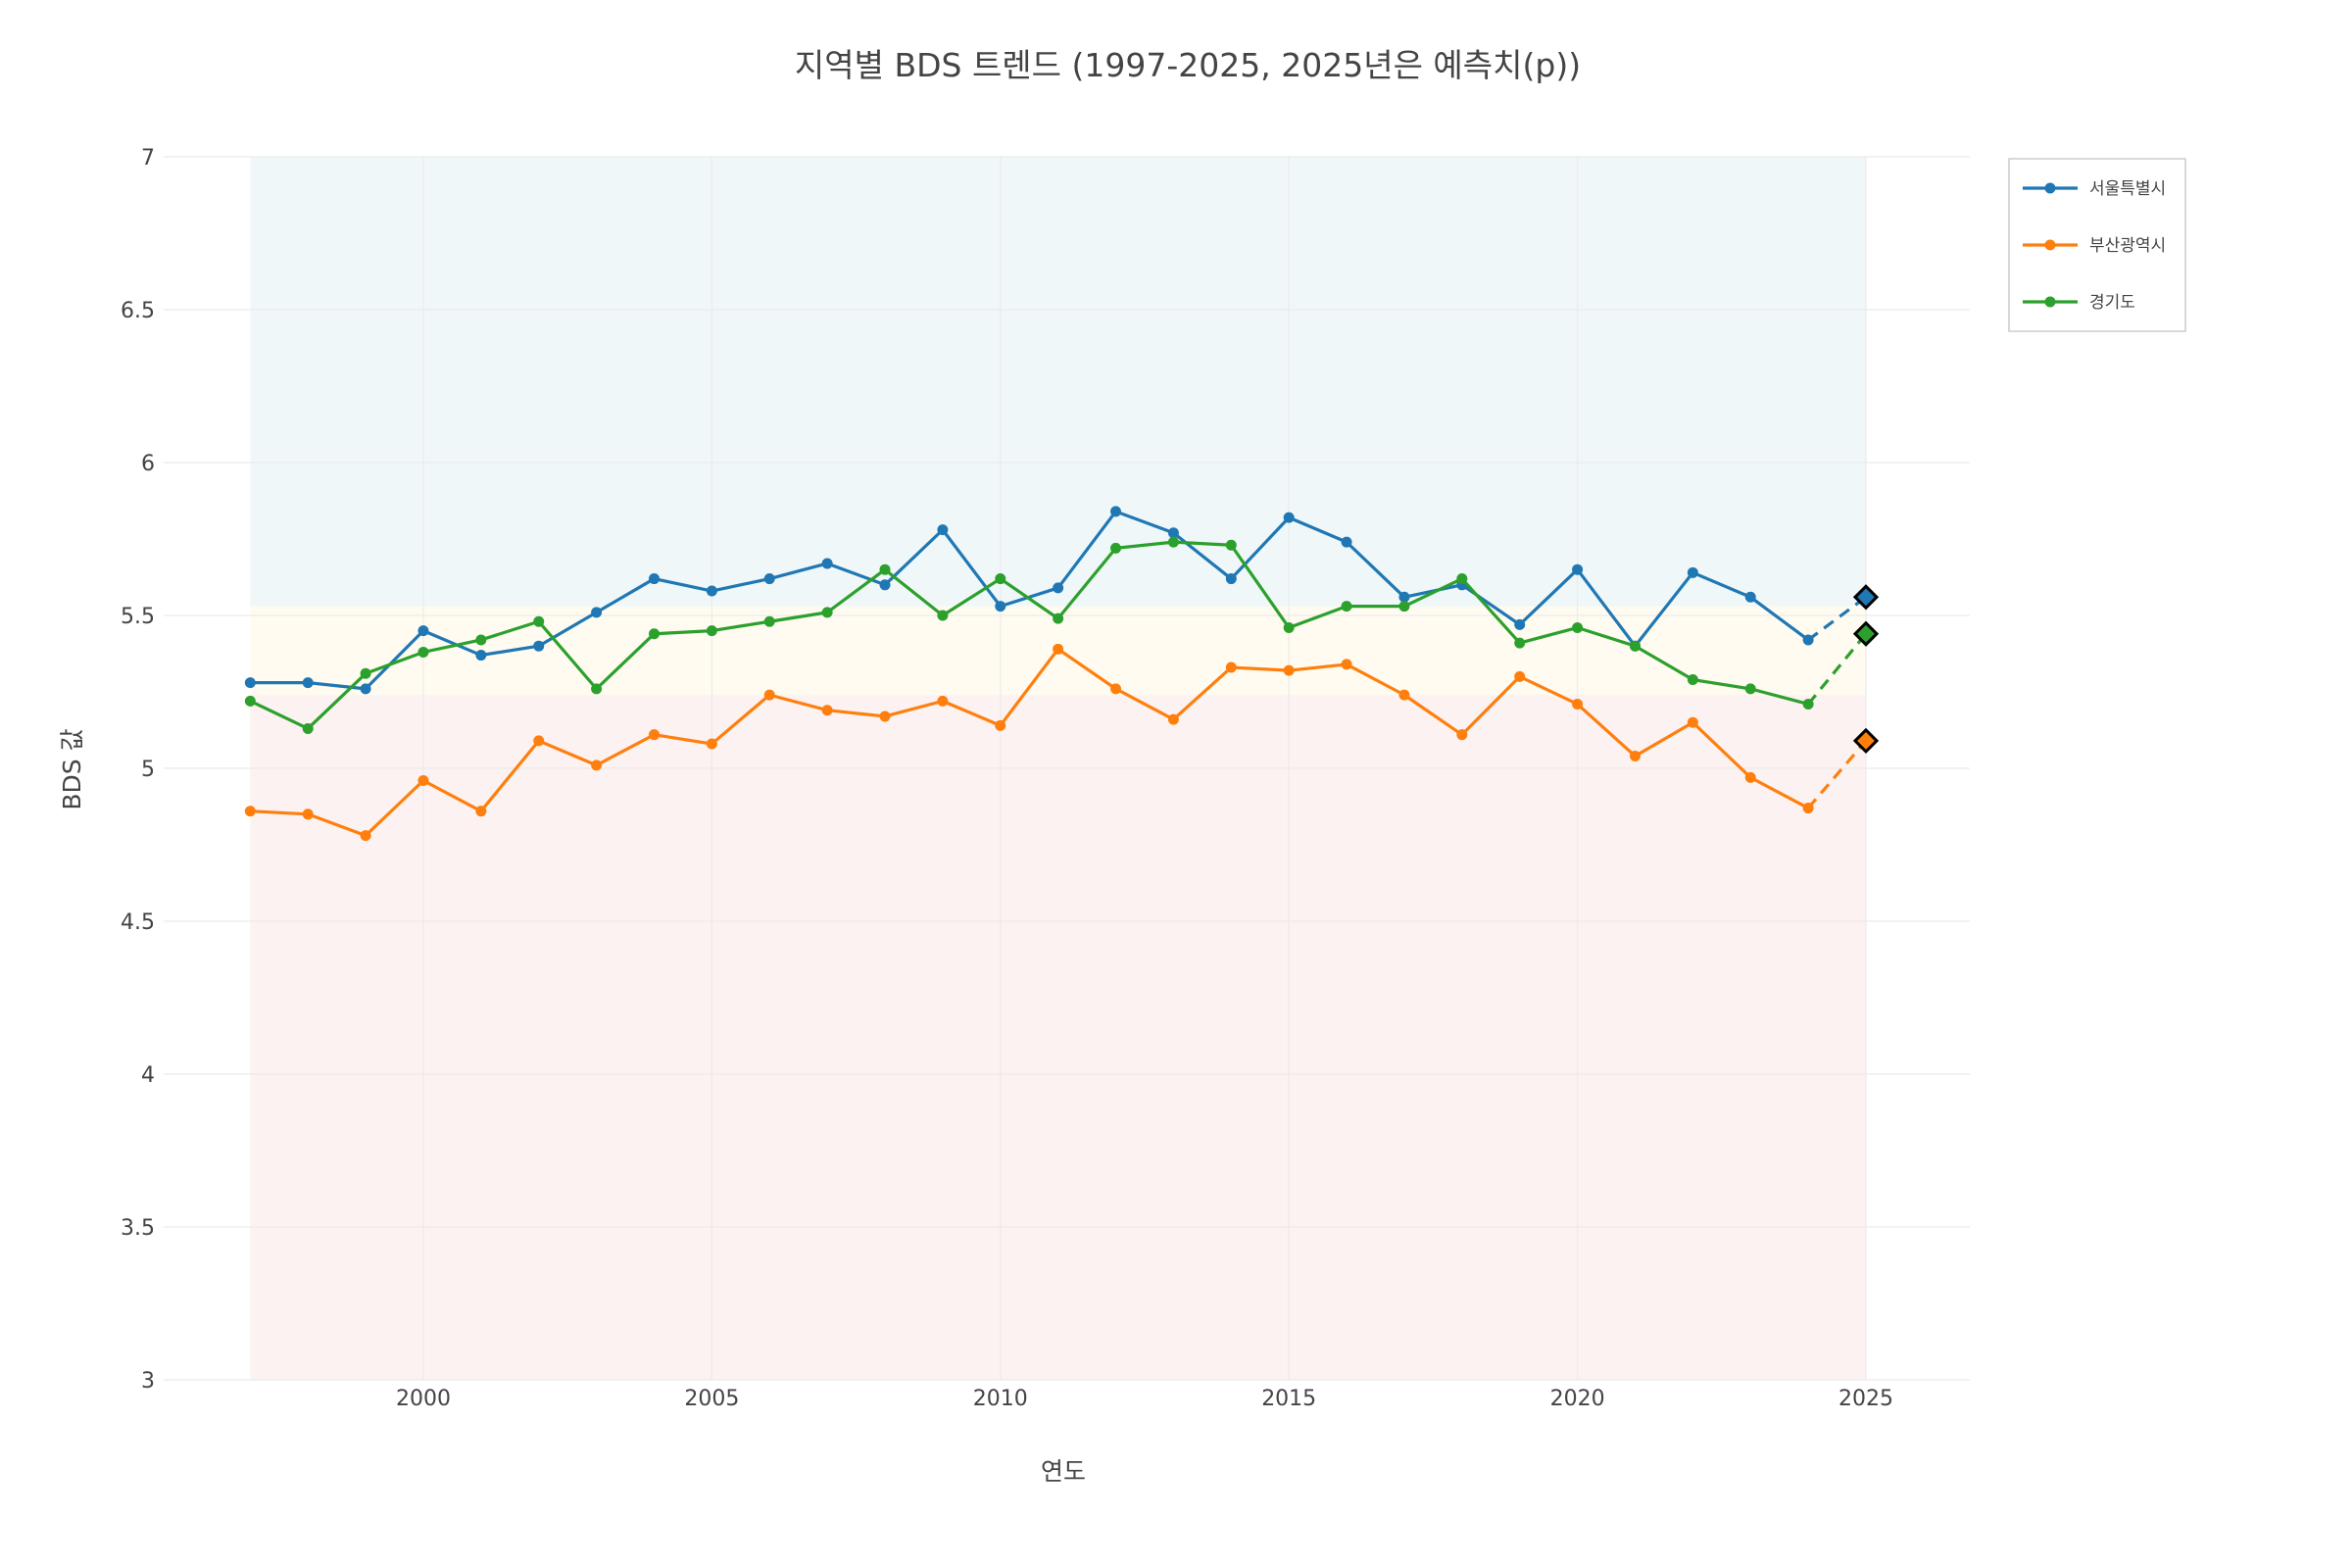 This screenshot has width=2352, height=1568. I want to click on x-axis-ticks: 2000 2005 2010 2015 2020 2025, so click(1144, 1399).